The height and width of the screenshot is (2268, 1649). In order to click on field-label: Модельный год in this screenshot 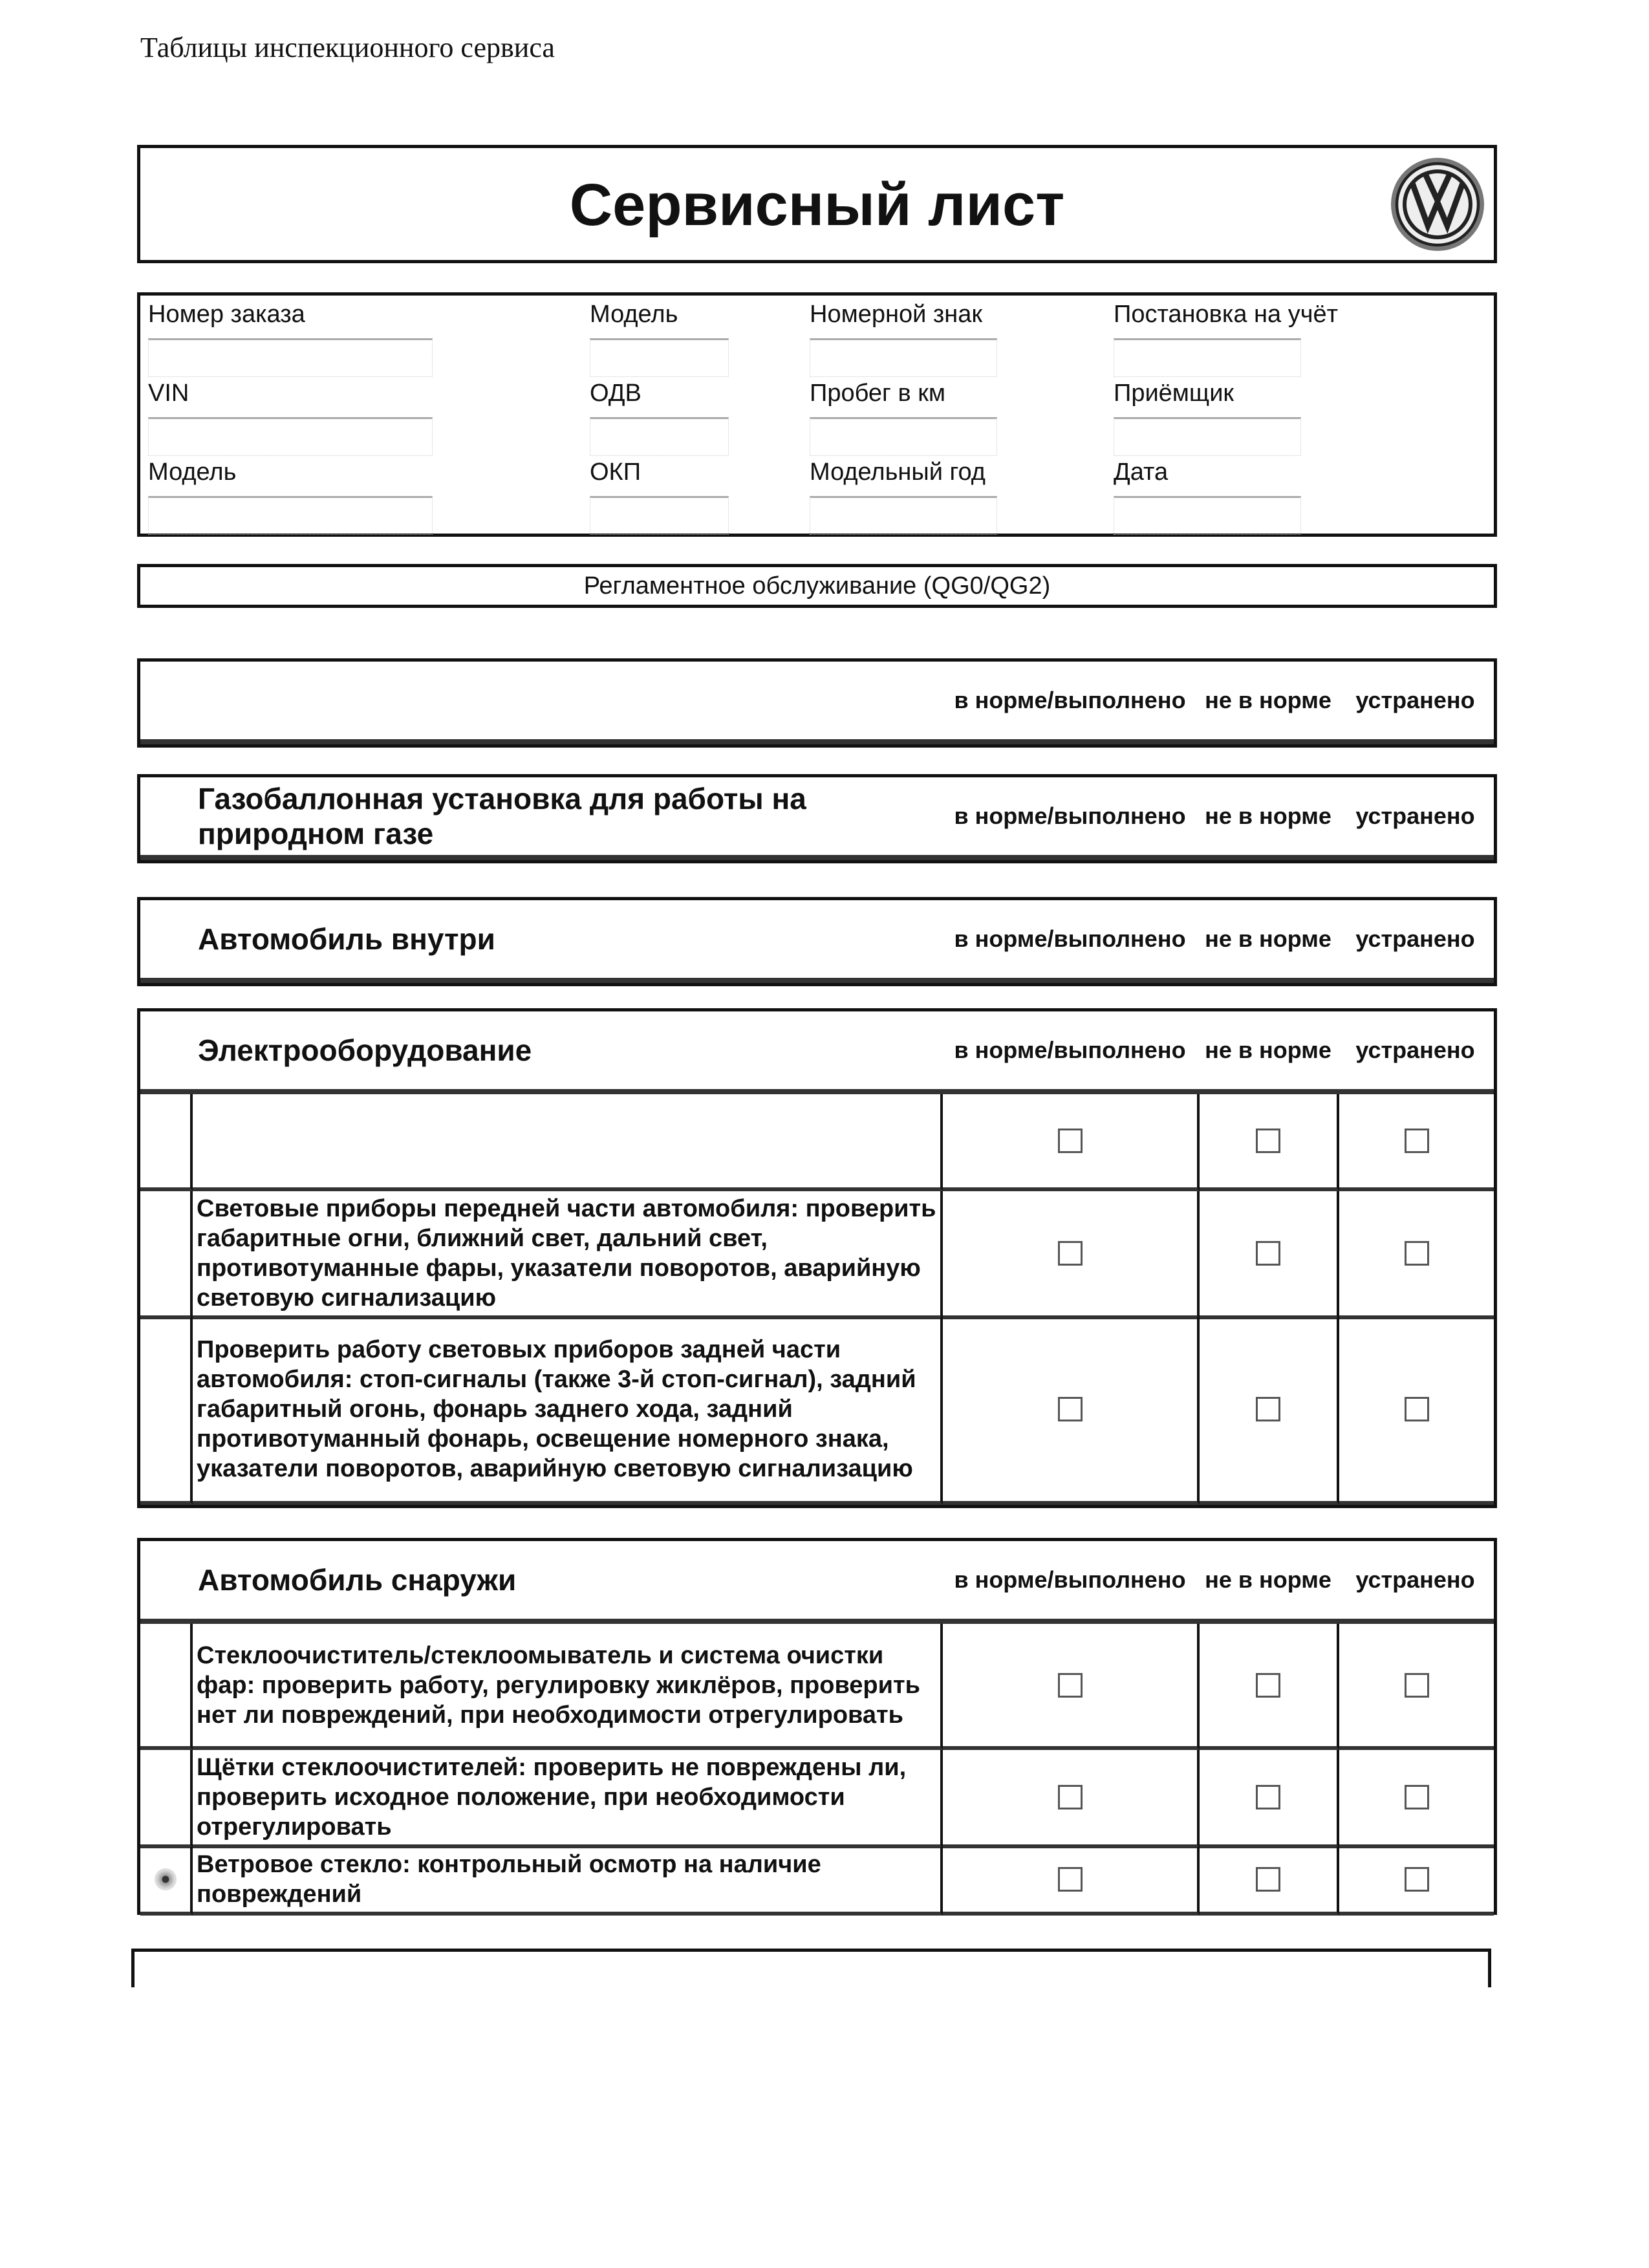, I will do `click(898, 472)`.